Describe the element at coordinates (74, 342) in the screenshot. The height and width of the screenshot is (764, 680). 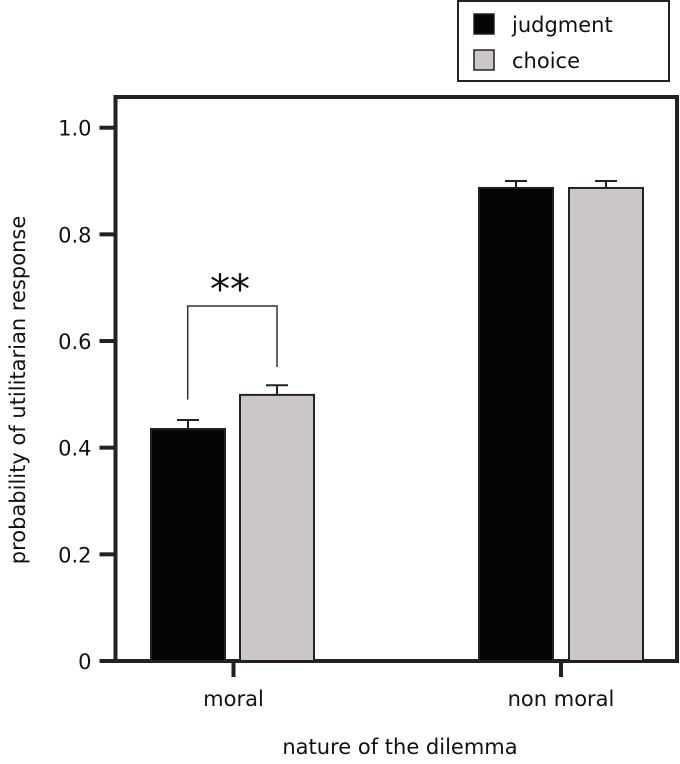
I see `y-tick-label: 0.6` at that location.